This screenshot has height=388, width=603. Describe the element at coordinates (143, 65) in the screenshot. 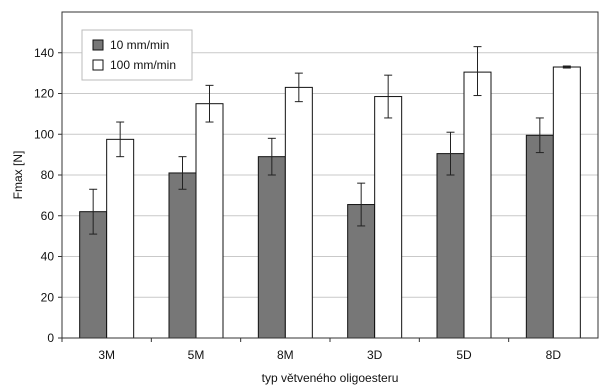

I see `legend-label-100-mm-min: 100 mm/min` at that location.